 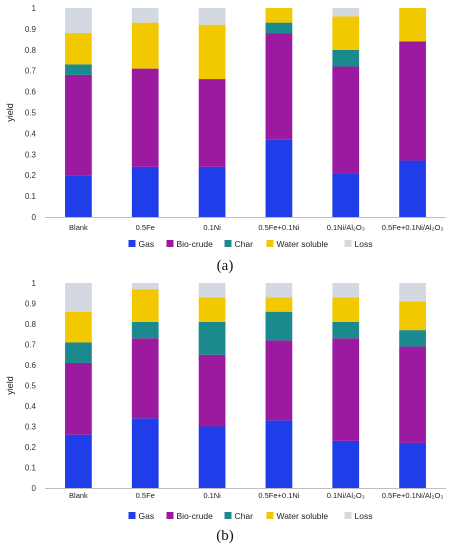 I want to click on y-tick-label: 0, so click(x=34, y=217).